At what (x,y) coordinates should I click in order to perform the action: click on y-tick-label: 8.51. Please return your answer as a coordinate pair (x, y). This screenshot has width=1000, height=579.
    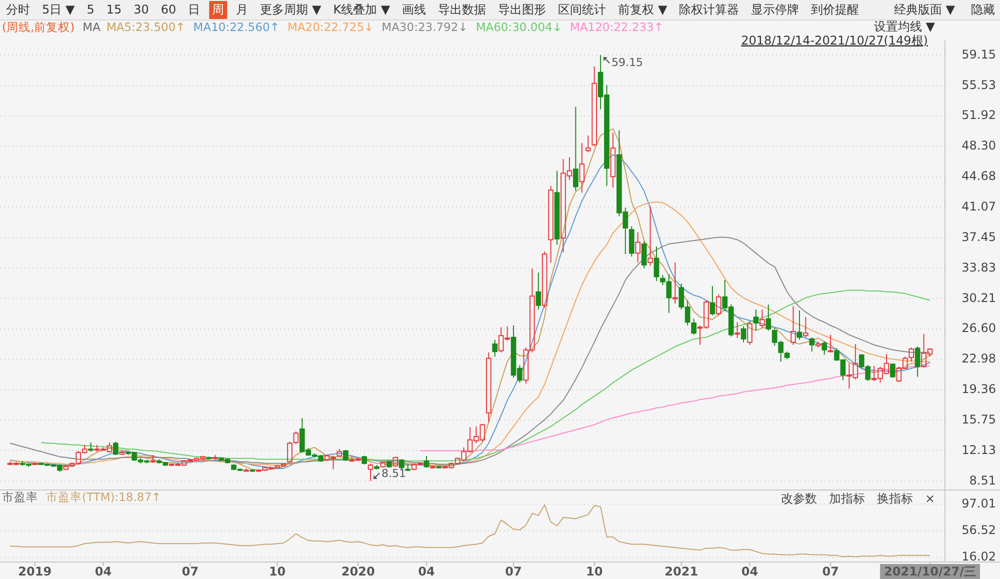
    Looking at the image, I should click on (982, 480).